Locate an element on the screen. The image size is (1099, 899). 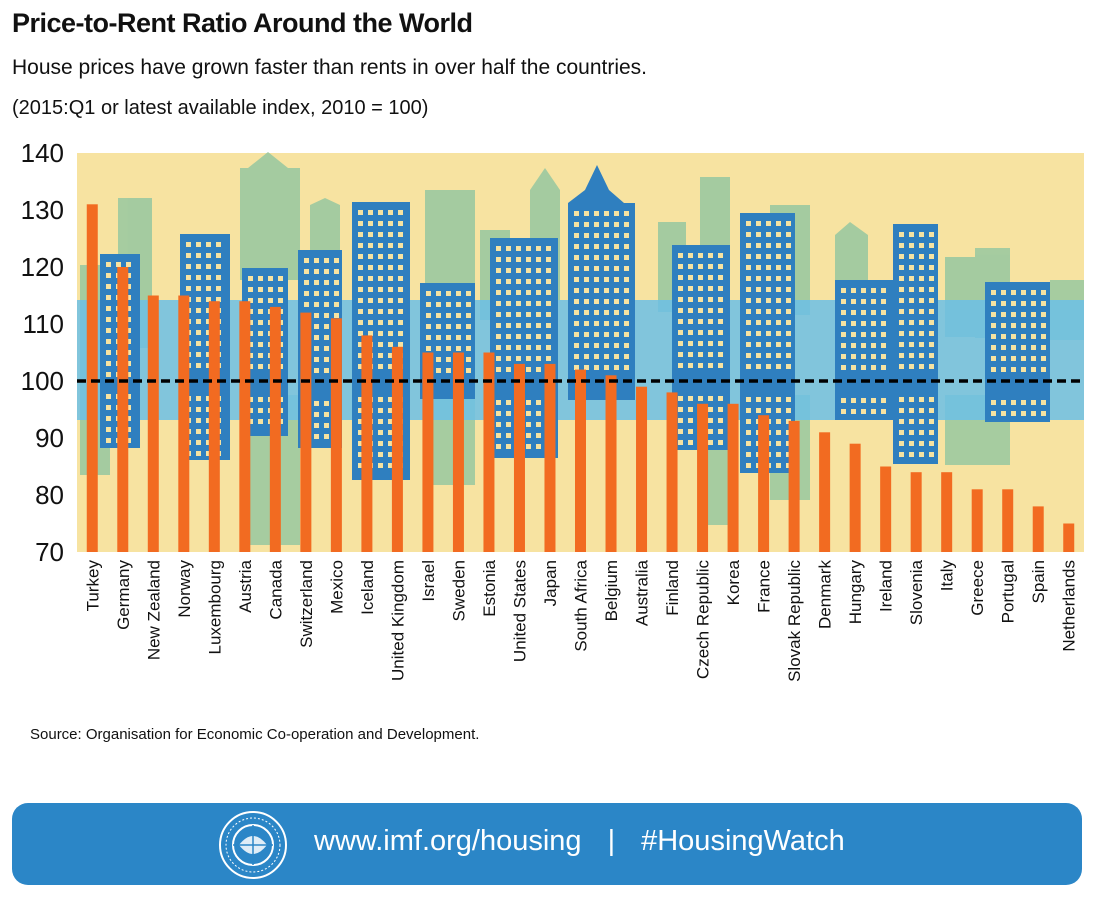
y-tick-label: 80 is located at coordinates (49, 495).